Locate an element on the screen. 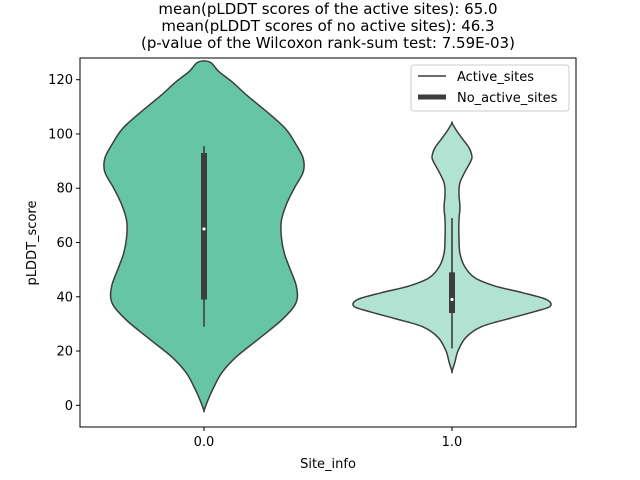 The width and height of the screenshot is (640, 480). y-tick-label: 0 is located at coordinates (69, 406).